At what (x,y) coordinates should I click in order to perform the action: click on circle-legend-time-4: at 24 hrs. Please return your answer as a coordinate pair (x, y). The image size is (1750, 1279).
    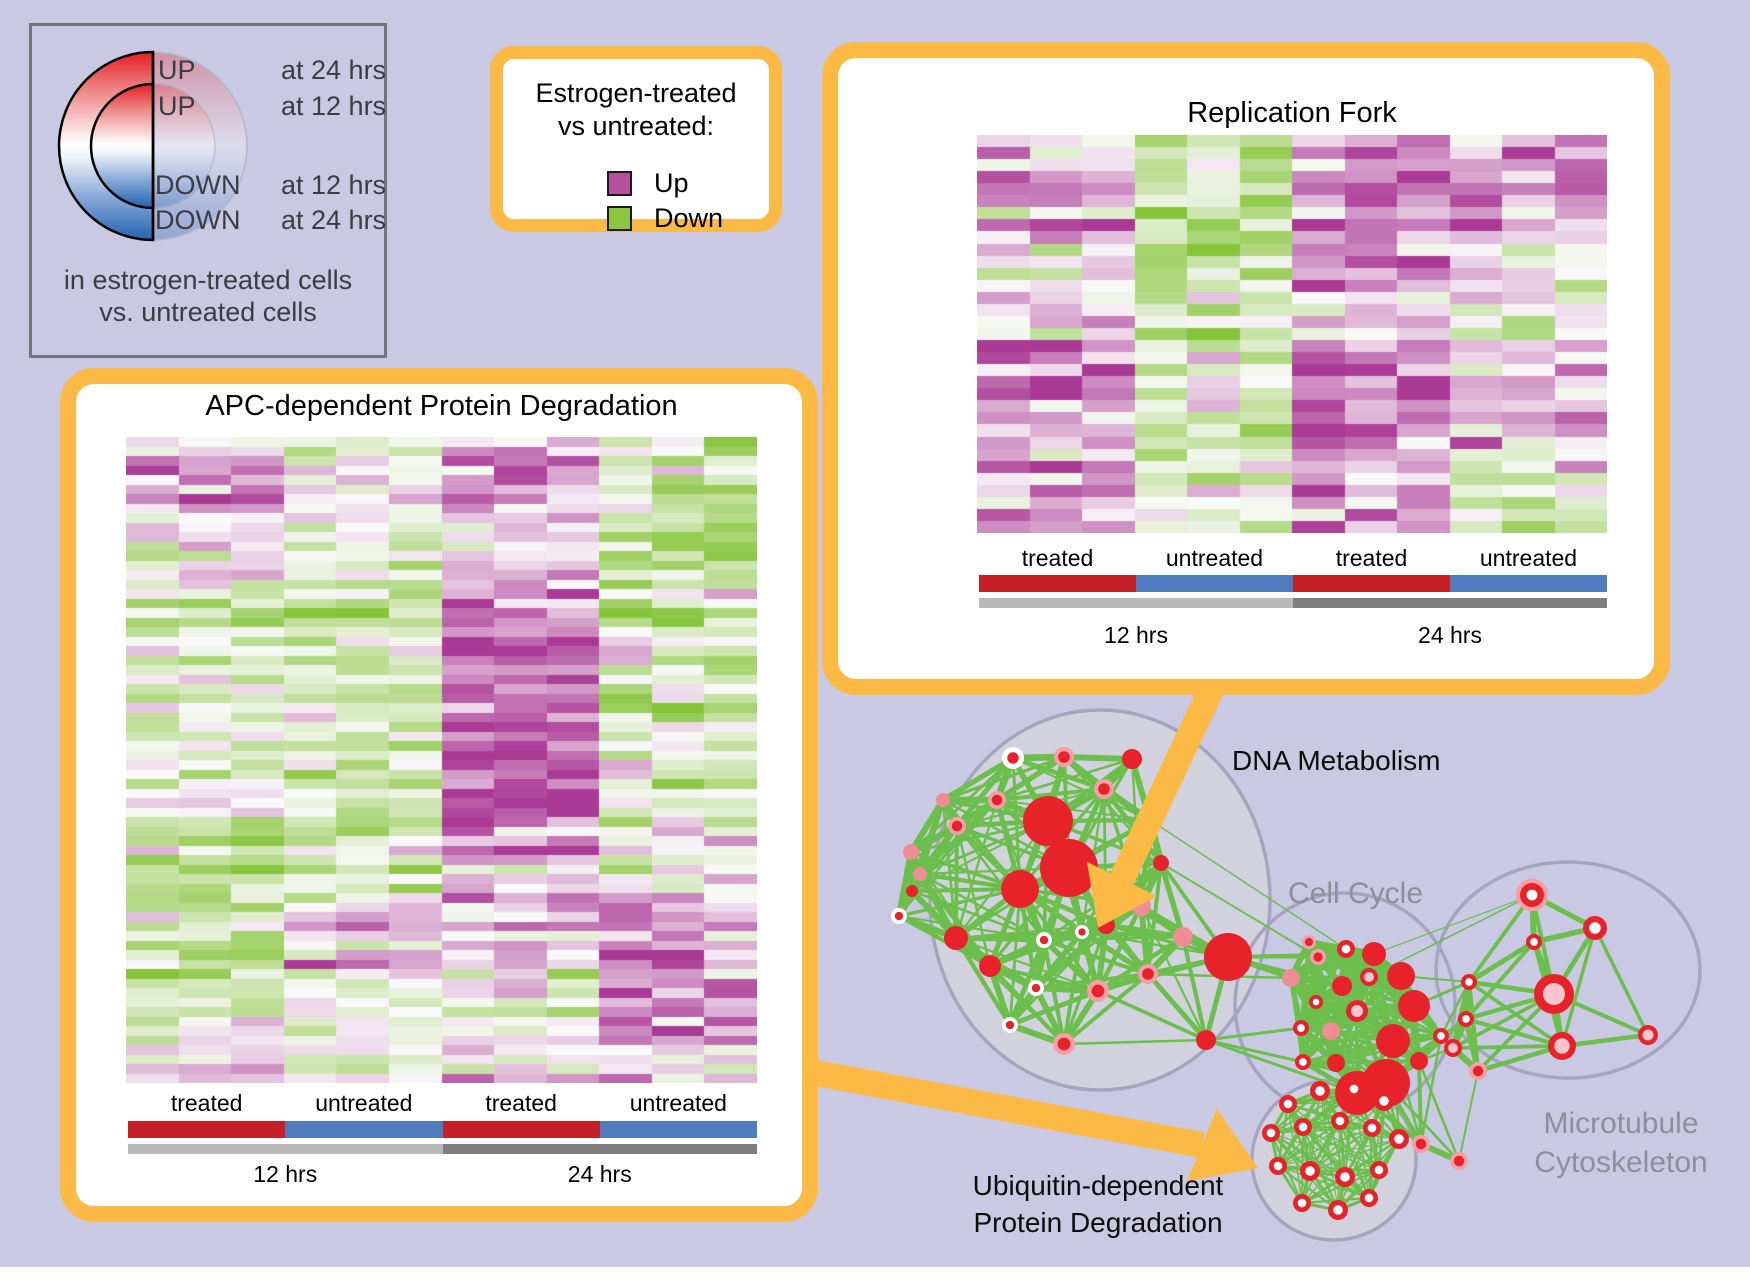
    Looking at the image, I should click on (334, 220).